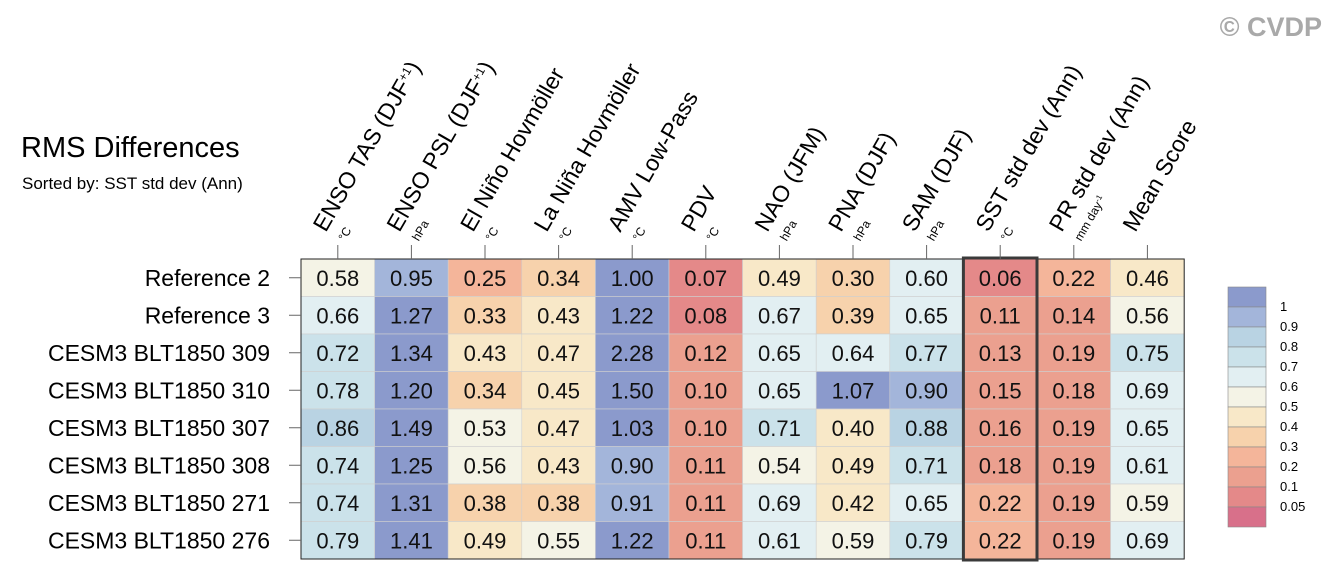 This screenshot has height=579, width=1332. Describe the element at coordinates (159, 428) in the screenshot. I see `row-label: CESM3 BLT1850 307` at that location.